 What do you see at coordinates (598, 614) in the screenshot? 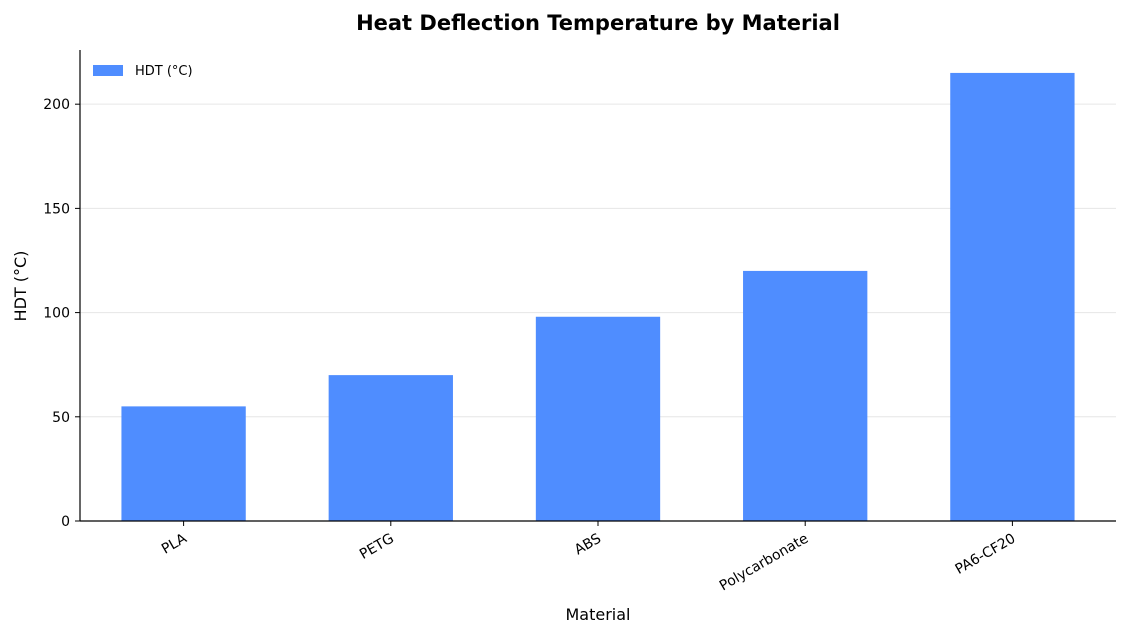
I see `x-axis-label: Material` at bounding box center [598, 614].